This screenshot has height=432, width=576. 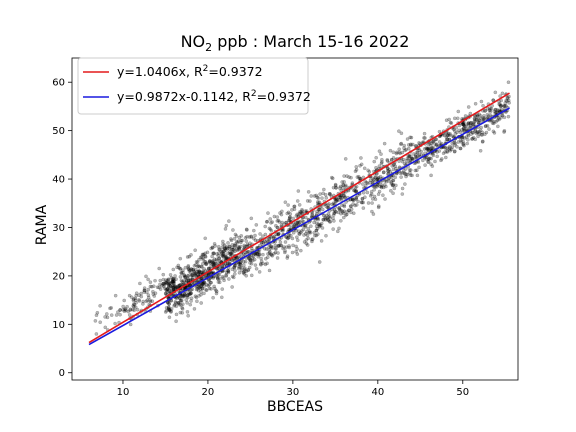 What do you see at coordinates (58, 83) in the screenshot?
I see `y-tick-label-60: 60` at bounding box center [58, 83].